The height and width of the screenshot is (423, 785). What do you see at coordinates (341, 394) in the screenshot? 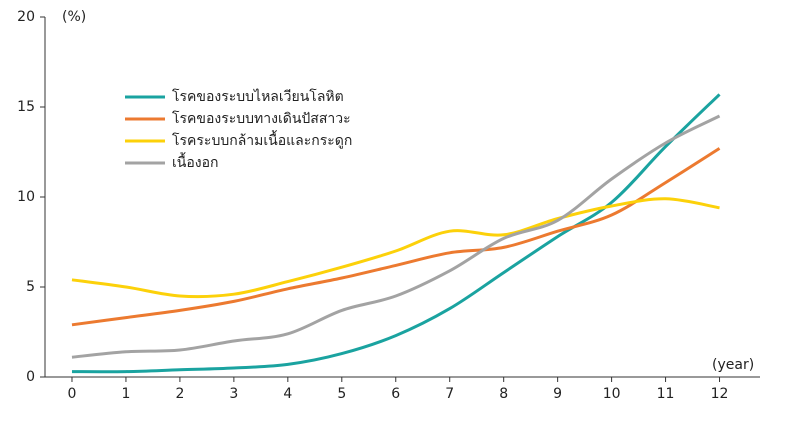
I see `x-tick-label: 5` at bounding box center [341, 394].